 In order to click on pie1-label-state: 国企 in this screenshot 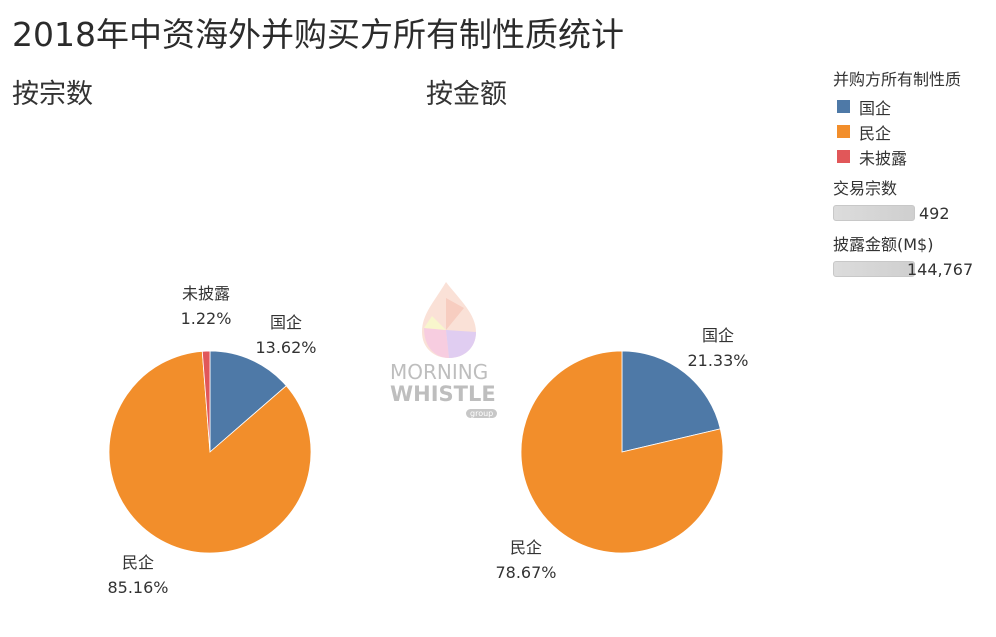, I will do `click(286, 322)`.